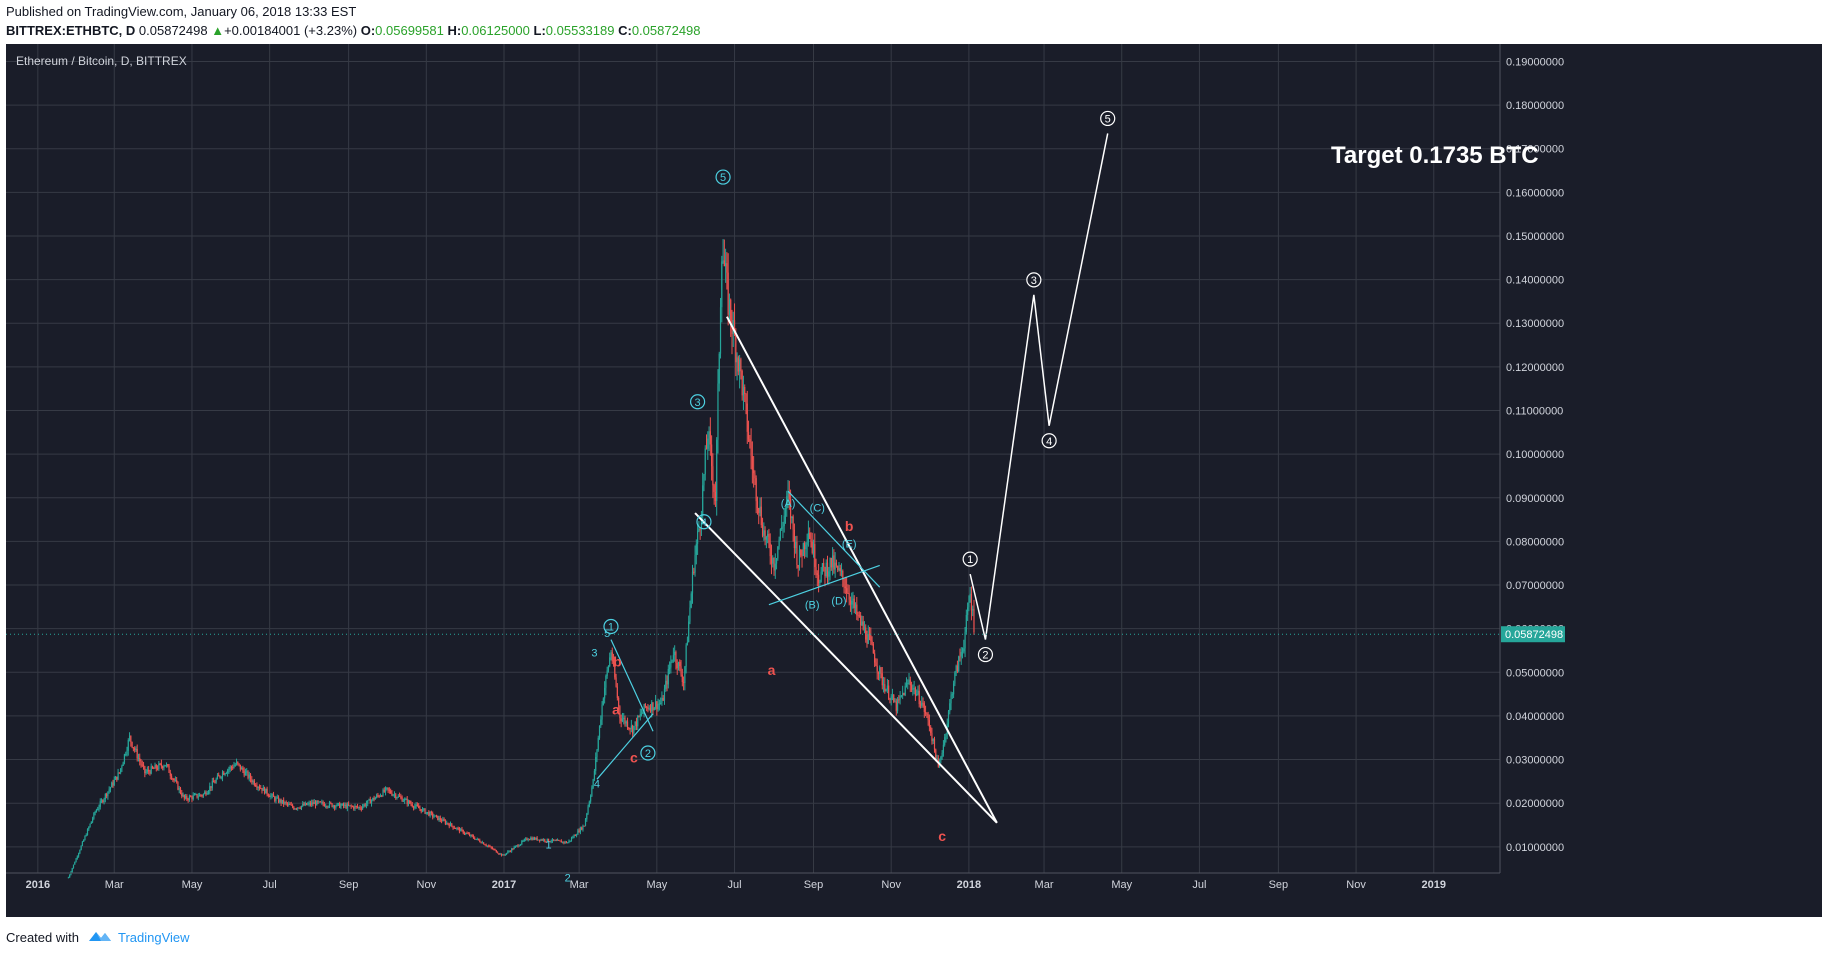  What do you see at coordinates (814, 885) in the screenshot?
I see `x-tick-label: Sep` at bounding box center [814, 885].